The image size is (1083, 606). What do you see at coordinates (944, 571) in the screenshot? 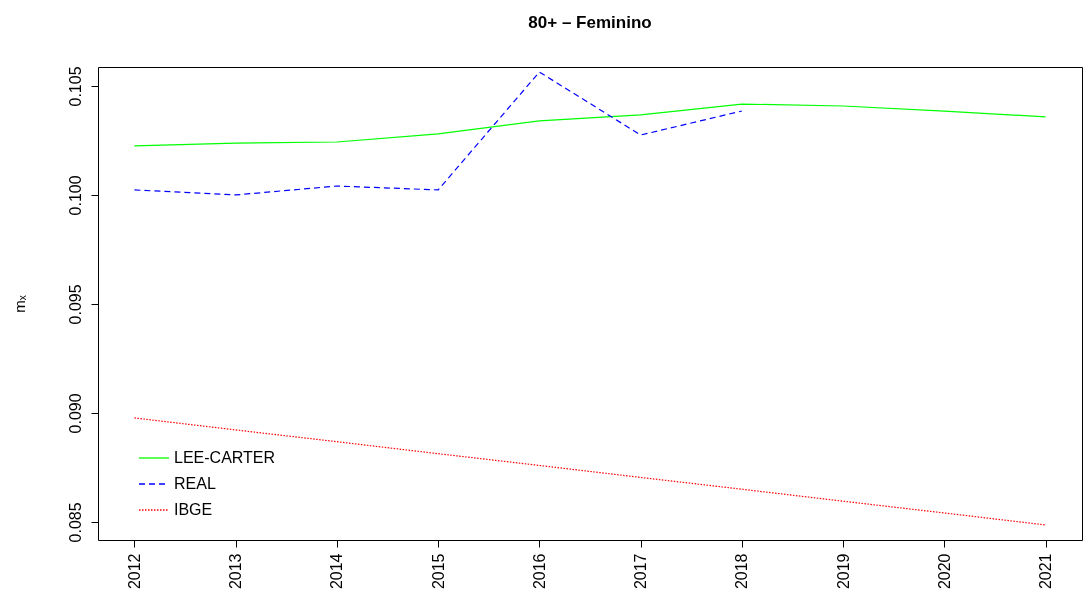
I see `x-tick-label: 2020` at bounding box center [944, 571].